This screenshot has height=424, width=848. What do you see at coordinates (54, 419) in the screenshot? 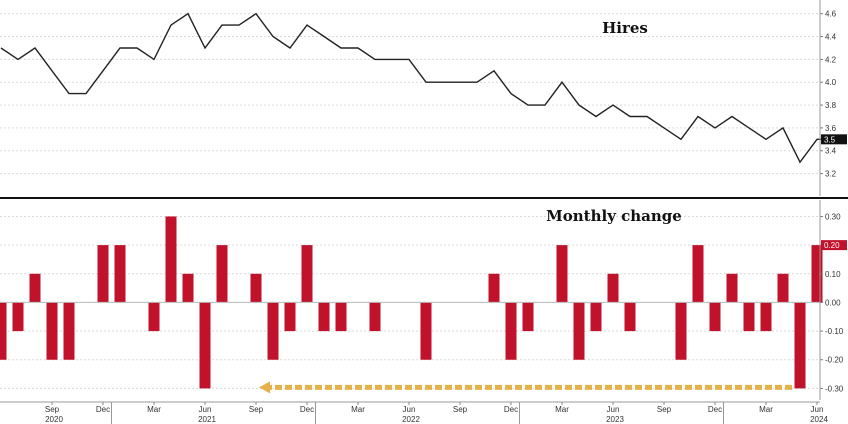
I see `x-year-label: 2020` at bounding box center [54, 419].